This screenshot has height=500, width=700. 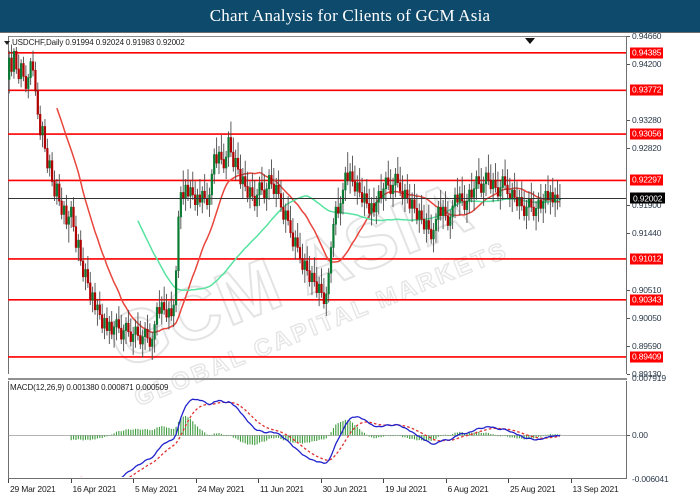 I want to click on chevron-down-icon, so click(x=7, y=43).